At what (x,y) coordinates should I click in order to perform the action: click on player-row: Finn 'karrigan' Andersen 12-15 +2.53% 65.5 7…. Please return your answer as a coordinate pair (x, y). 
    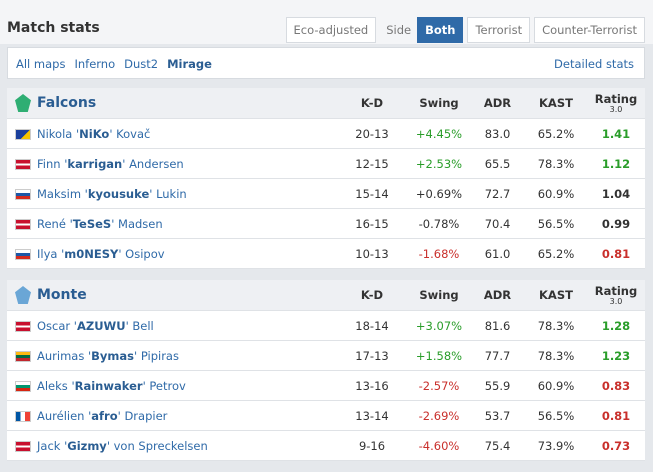
    Looking at the image, I should click on (326, 163).